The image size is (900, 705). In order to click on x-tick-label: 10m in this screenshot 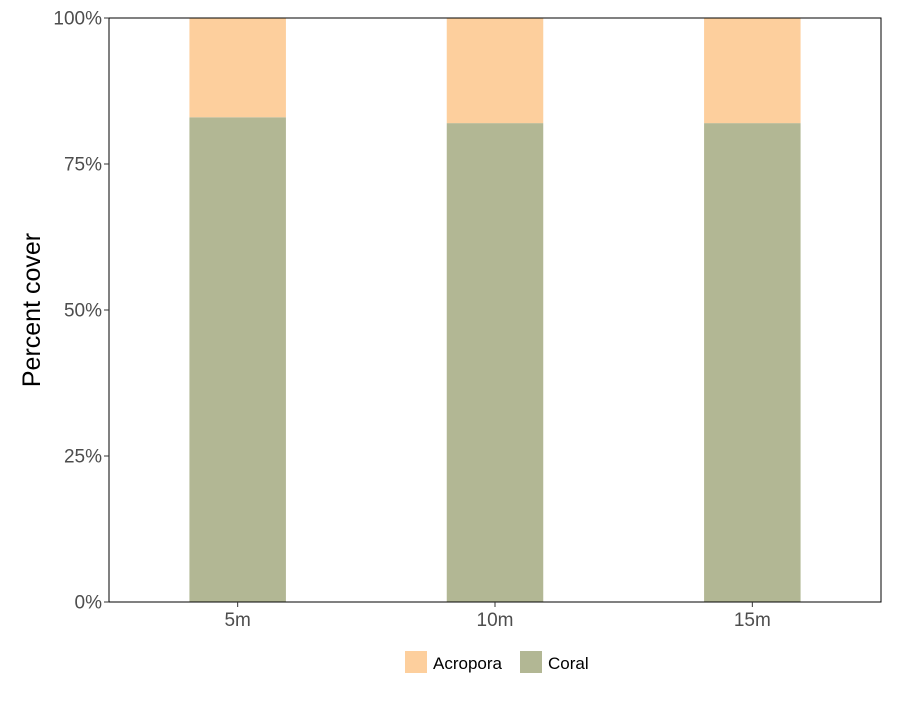, I will do `click(495, 620)`.